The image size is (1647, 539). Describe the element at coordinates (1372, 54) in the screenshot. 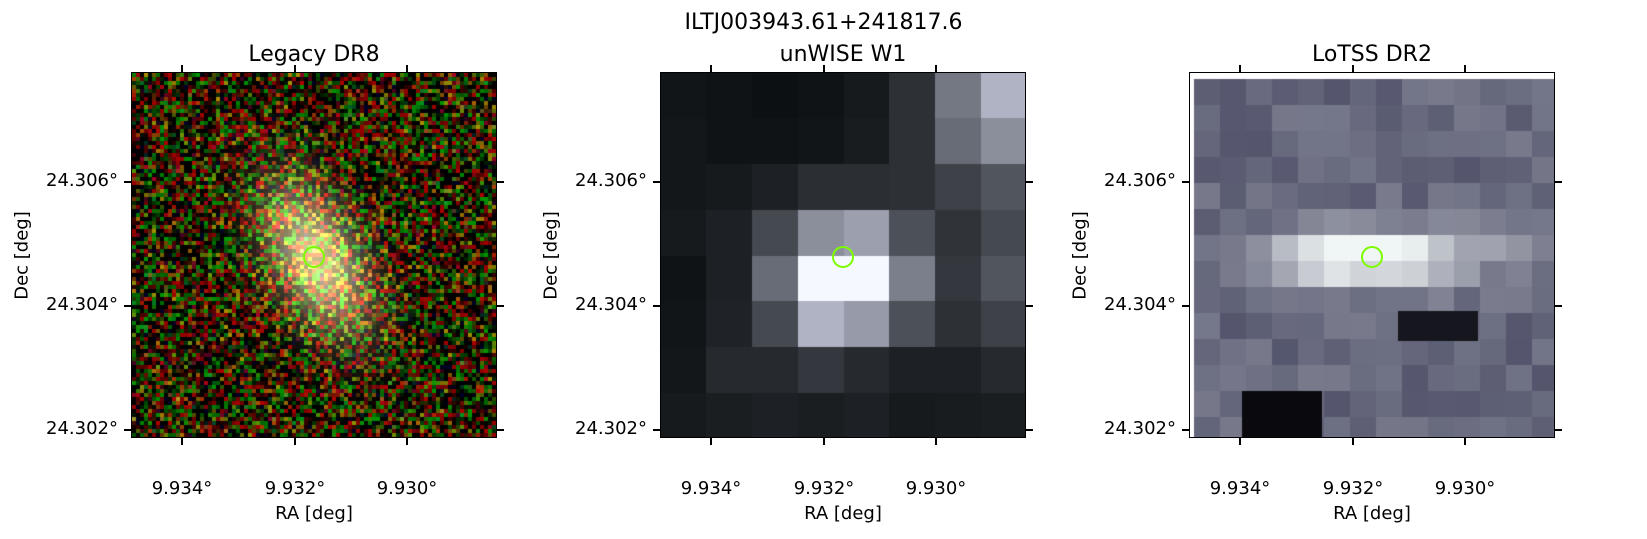

I see `panel-title: LoTSS DR2` at that location.